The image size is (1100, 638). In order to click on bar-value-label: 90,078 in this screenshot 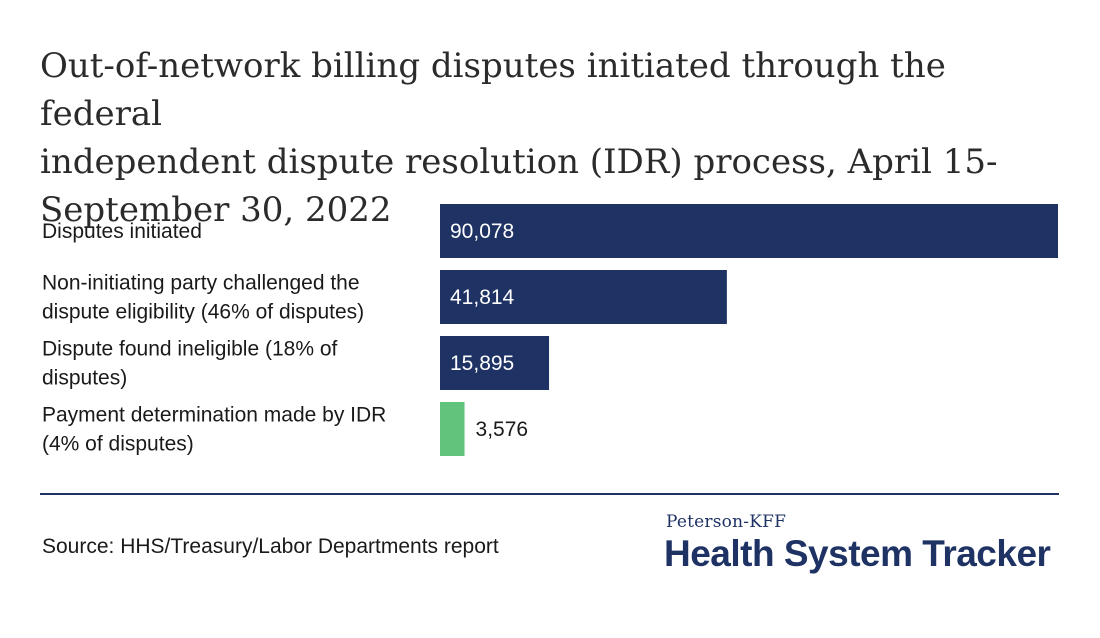, I will do `click(482, 231)`.